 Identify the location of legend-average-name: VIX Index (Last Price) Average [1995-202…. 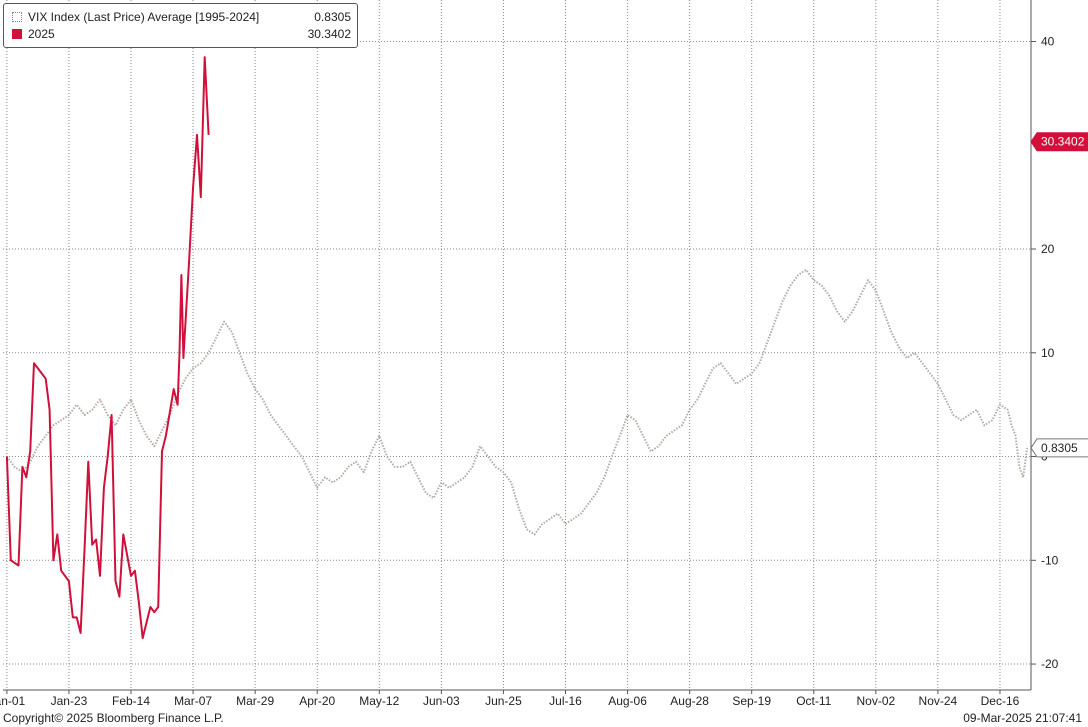
(144, 17).